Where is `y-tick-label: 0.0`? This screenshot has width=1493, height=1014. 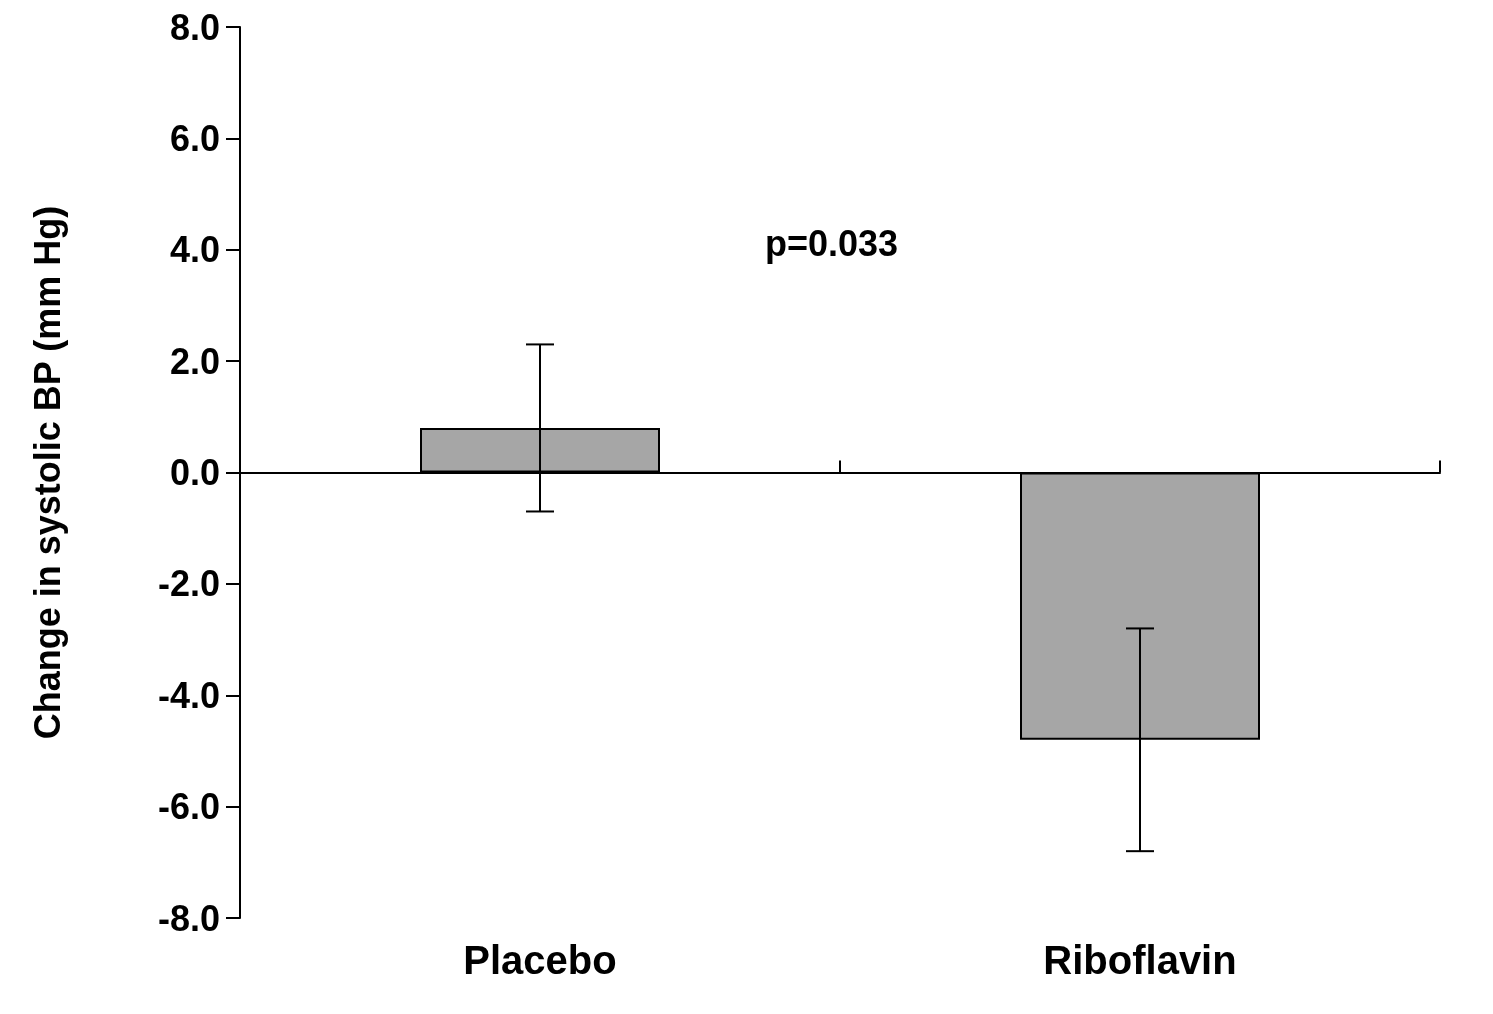
y-tick-label: 0.0 is located at coordinates (194, 472).